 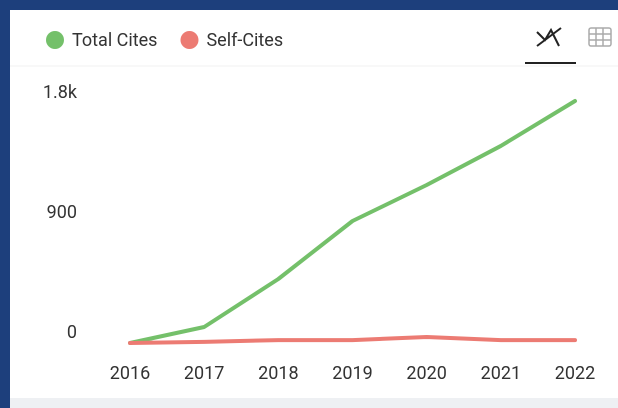 I want to click on legend-label: Total Cites, so click(x=114, y=40).